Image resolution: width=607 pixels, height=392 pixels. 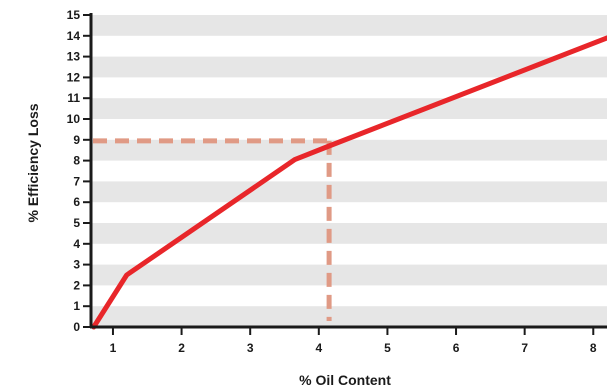 I want to click on x-tick-label: 3, so click(x=250, y=348).